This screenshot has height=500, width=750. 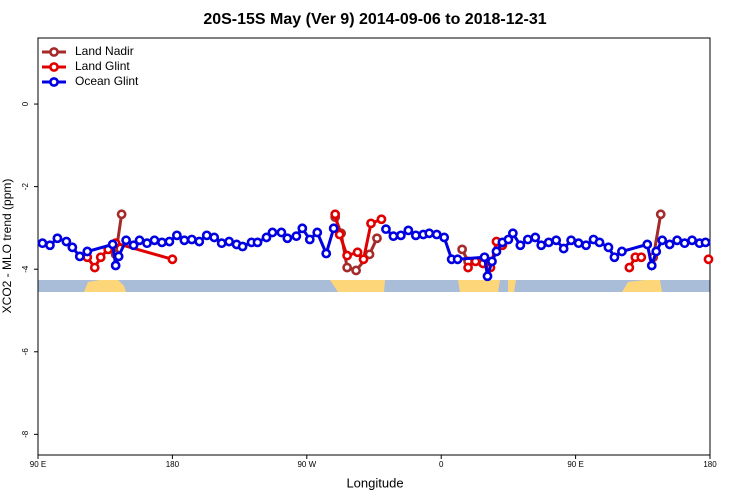 What do you see at coordinates (102, 66) in the screenshot?
I see `legend-label: Land Glint` at bounding box center [102, 66].